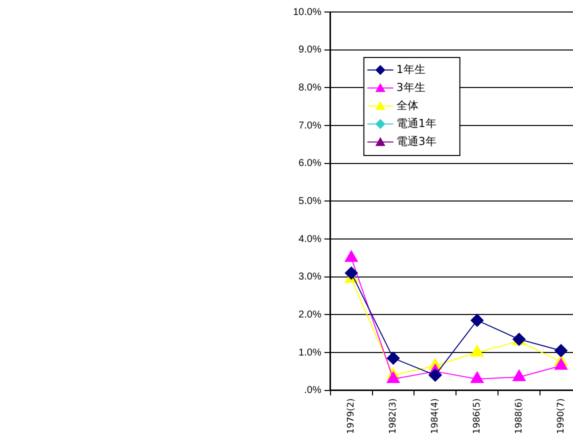 The image size is (573, 439). Describe the element at coordinates (519, 416) in the screenshot. I see `x-tick-label: 1988(6)` at that location.